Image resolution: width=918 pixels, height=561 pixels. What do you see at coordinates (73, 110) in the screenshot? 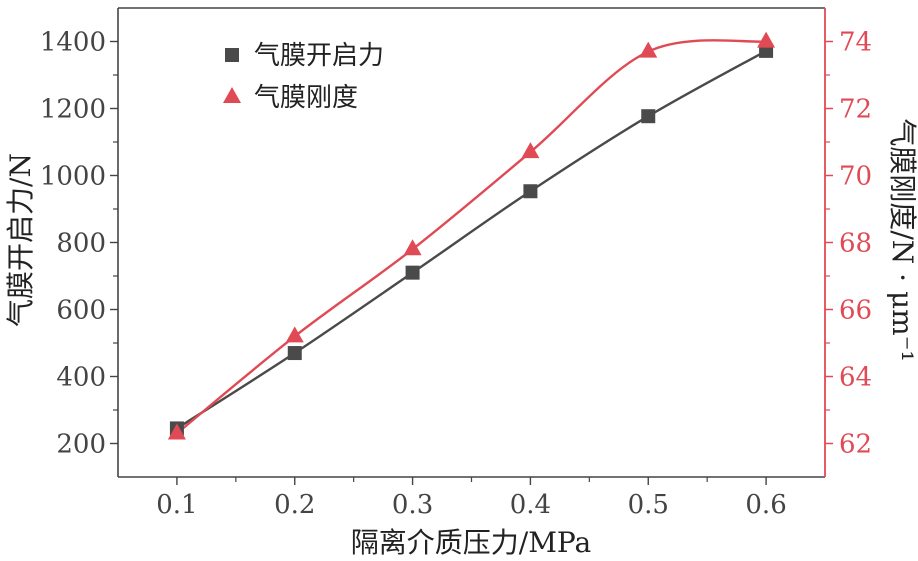
I see `y-left-tick-label: 1200` at bounding box center [73, 110].